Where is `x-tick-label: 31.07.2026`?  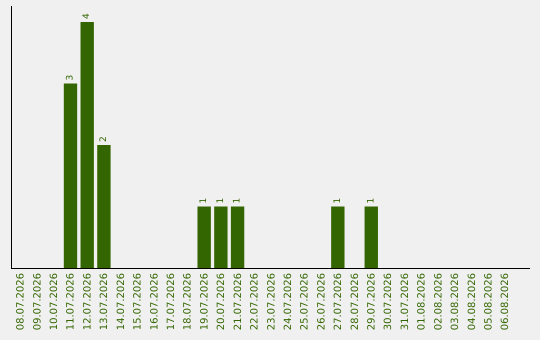 x-tick-label: 31.07.2026 is located at coordinates (405, 301).